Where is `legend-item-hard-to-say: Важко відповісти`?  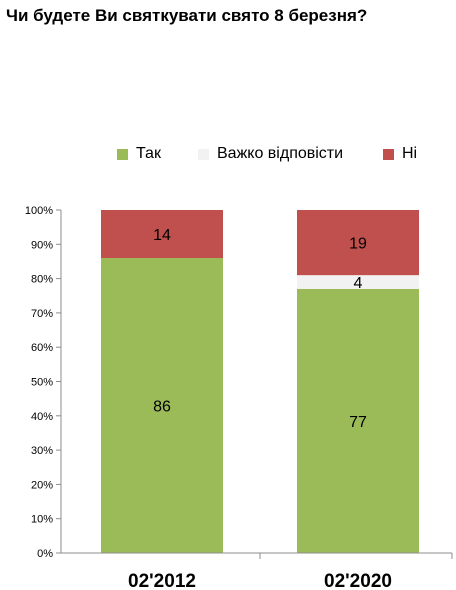 legend-item-hard-to-say: Важко відповісти is located at coordinates (270, 154).